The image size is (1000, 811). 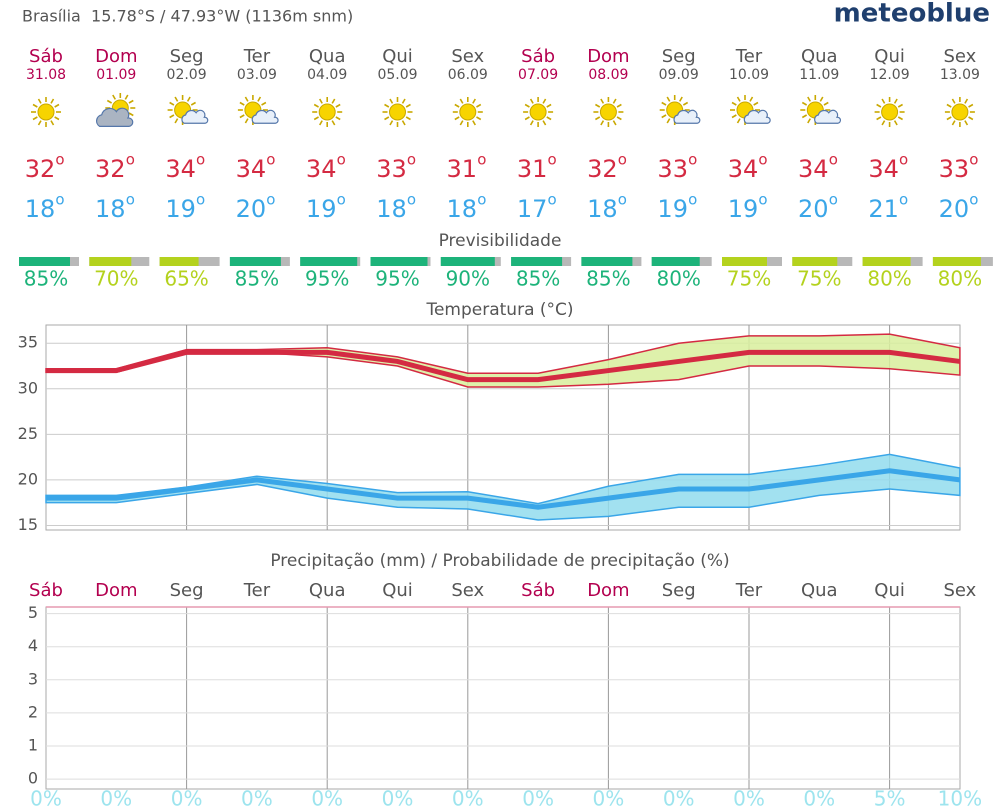 What do you see at coordinates (912, 14) in the screenshot?
I see `brand-logo: meteoblue` at bounding box center [912, 14].